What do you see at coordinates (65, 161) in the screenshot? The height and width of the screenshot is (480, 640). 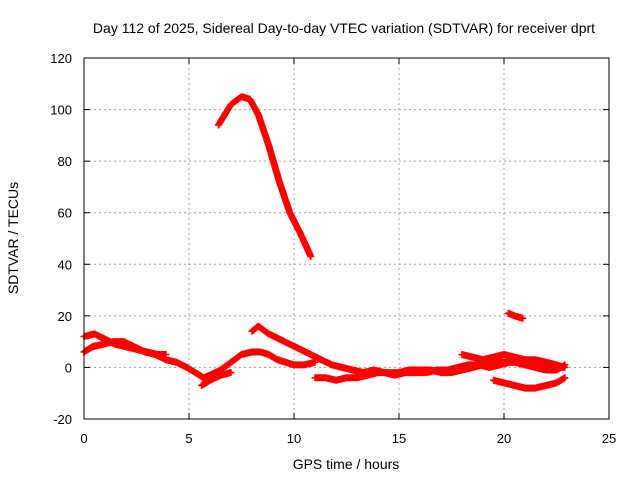 I see `y-tick-label: 80` at bounding box center [65, 161].